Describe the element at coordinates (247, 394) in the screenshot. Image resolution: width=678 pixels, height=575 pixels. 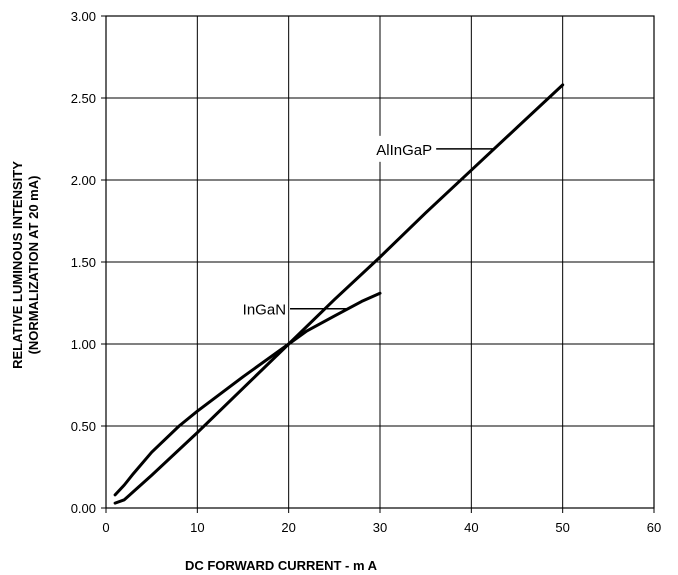
I see `series-line-ingan` at that location.